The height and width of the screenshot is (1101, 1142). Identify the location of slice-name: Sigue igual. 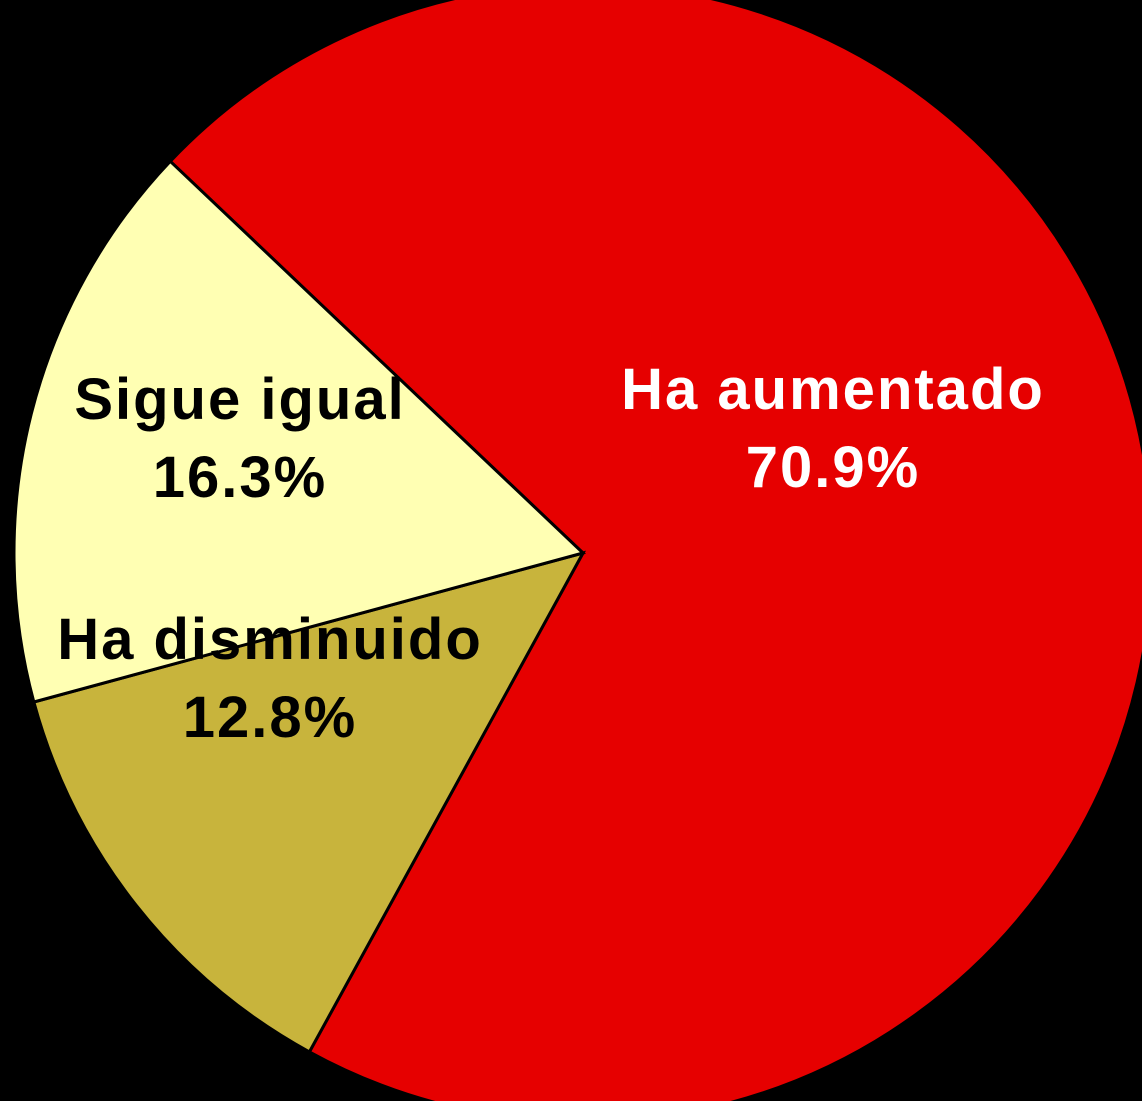
(240, 399).